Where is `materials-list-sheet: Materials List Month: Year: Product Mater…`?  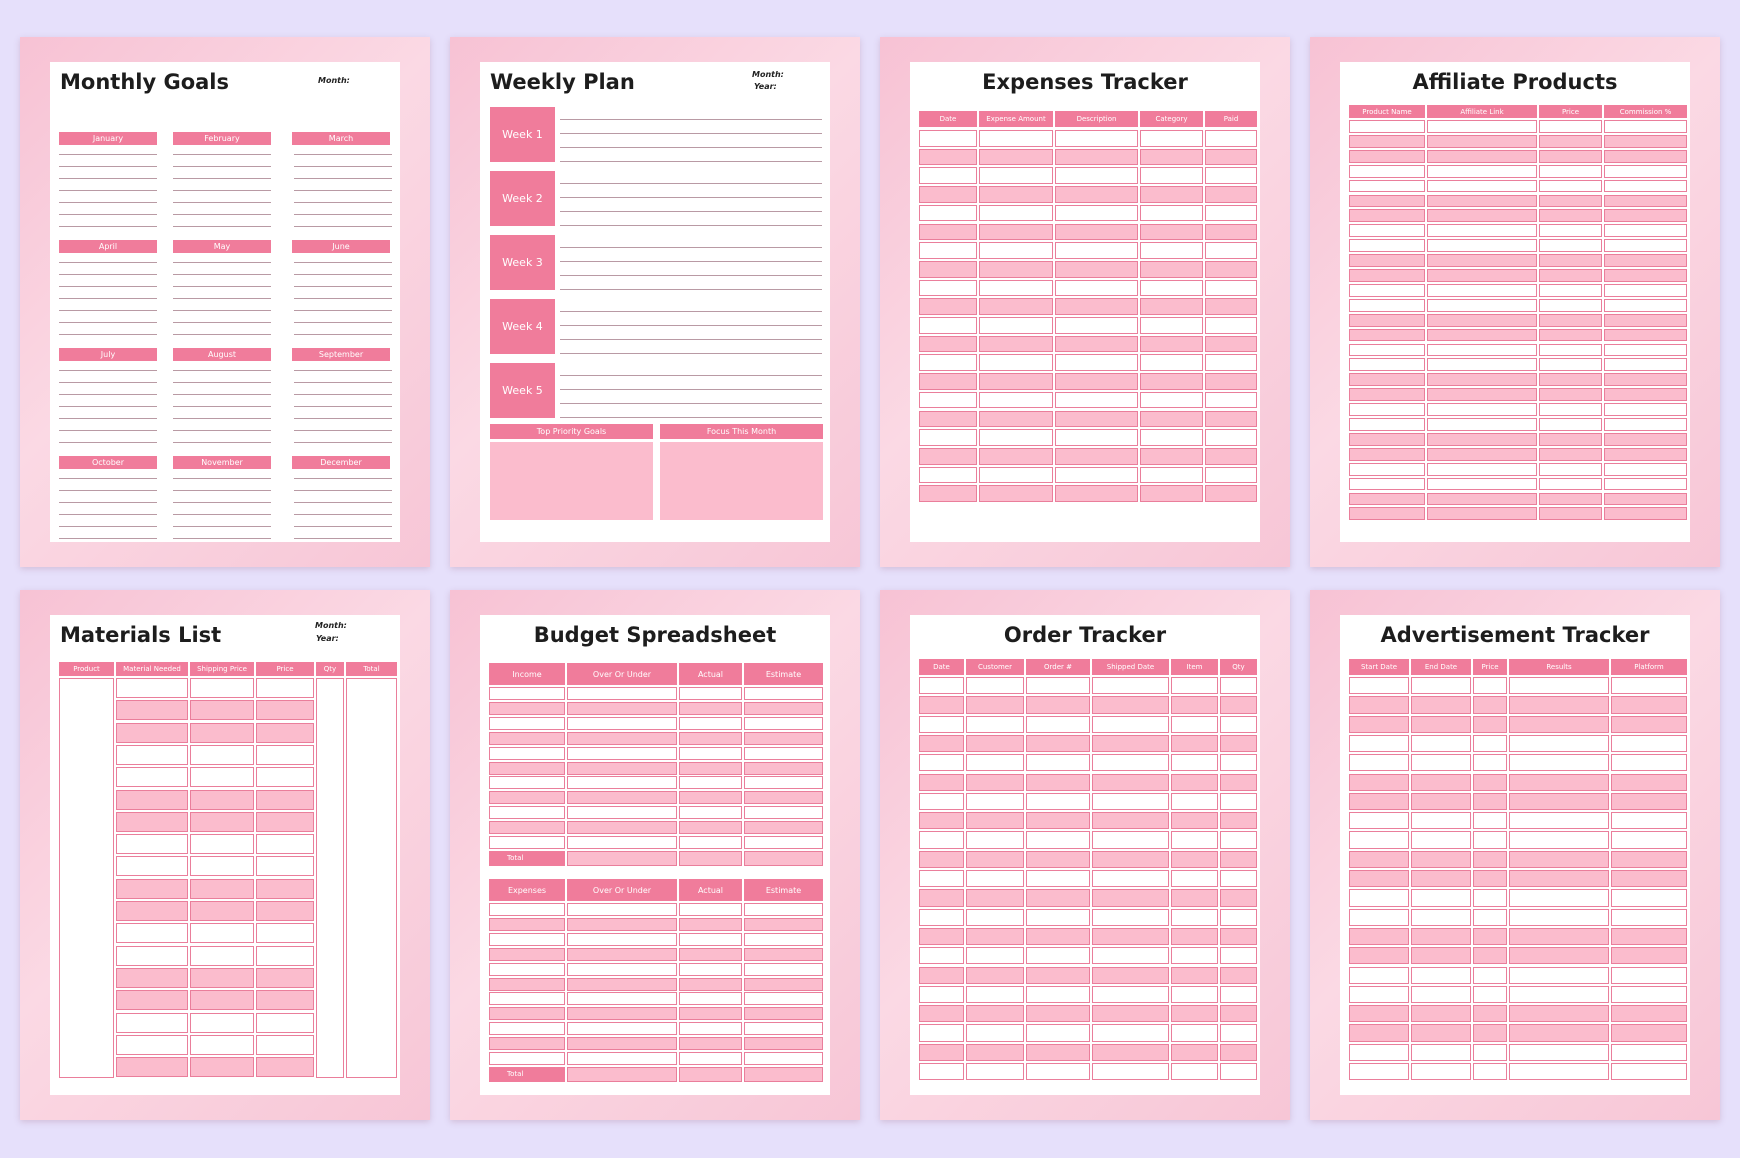 materials-list-sheet: Materials List Month: Year: Product Mater… is located at coordinates (225, 855).